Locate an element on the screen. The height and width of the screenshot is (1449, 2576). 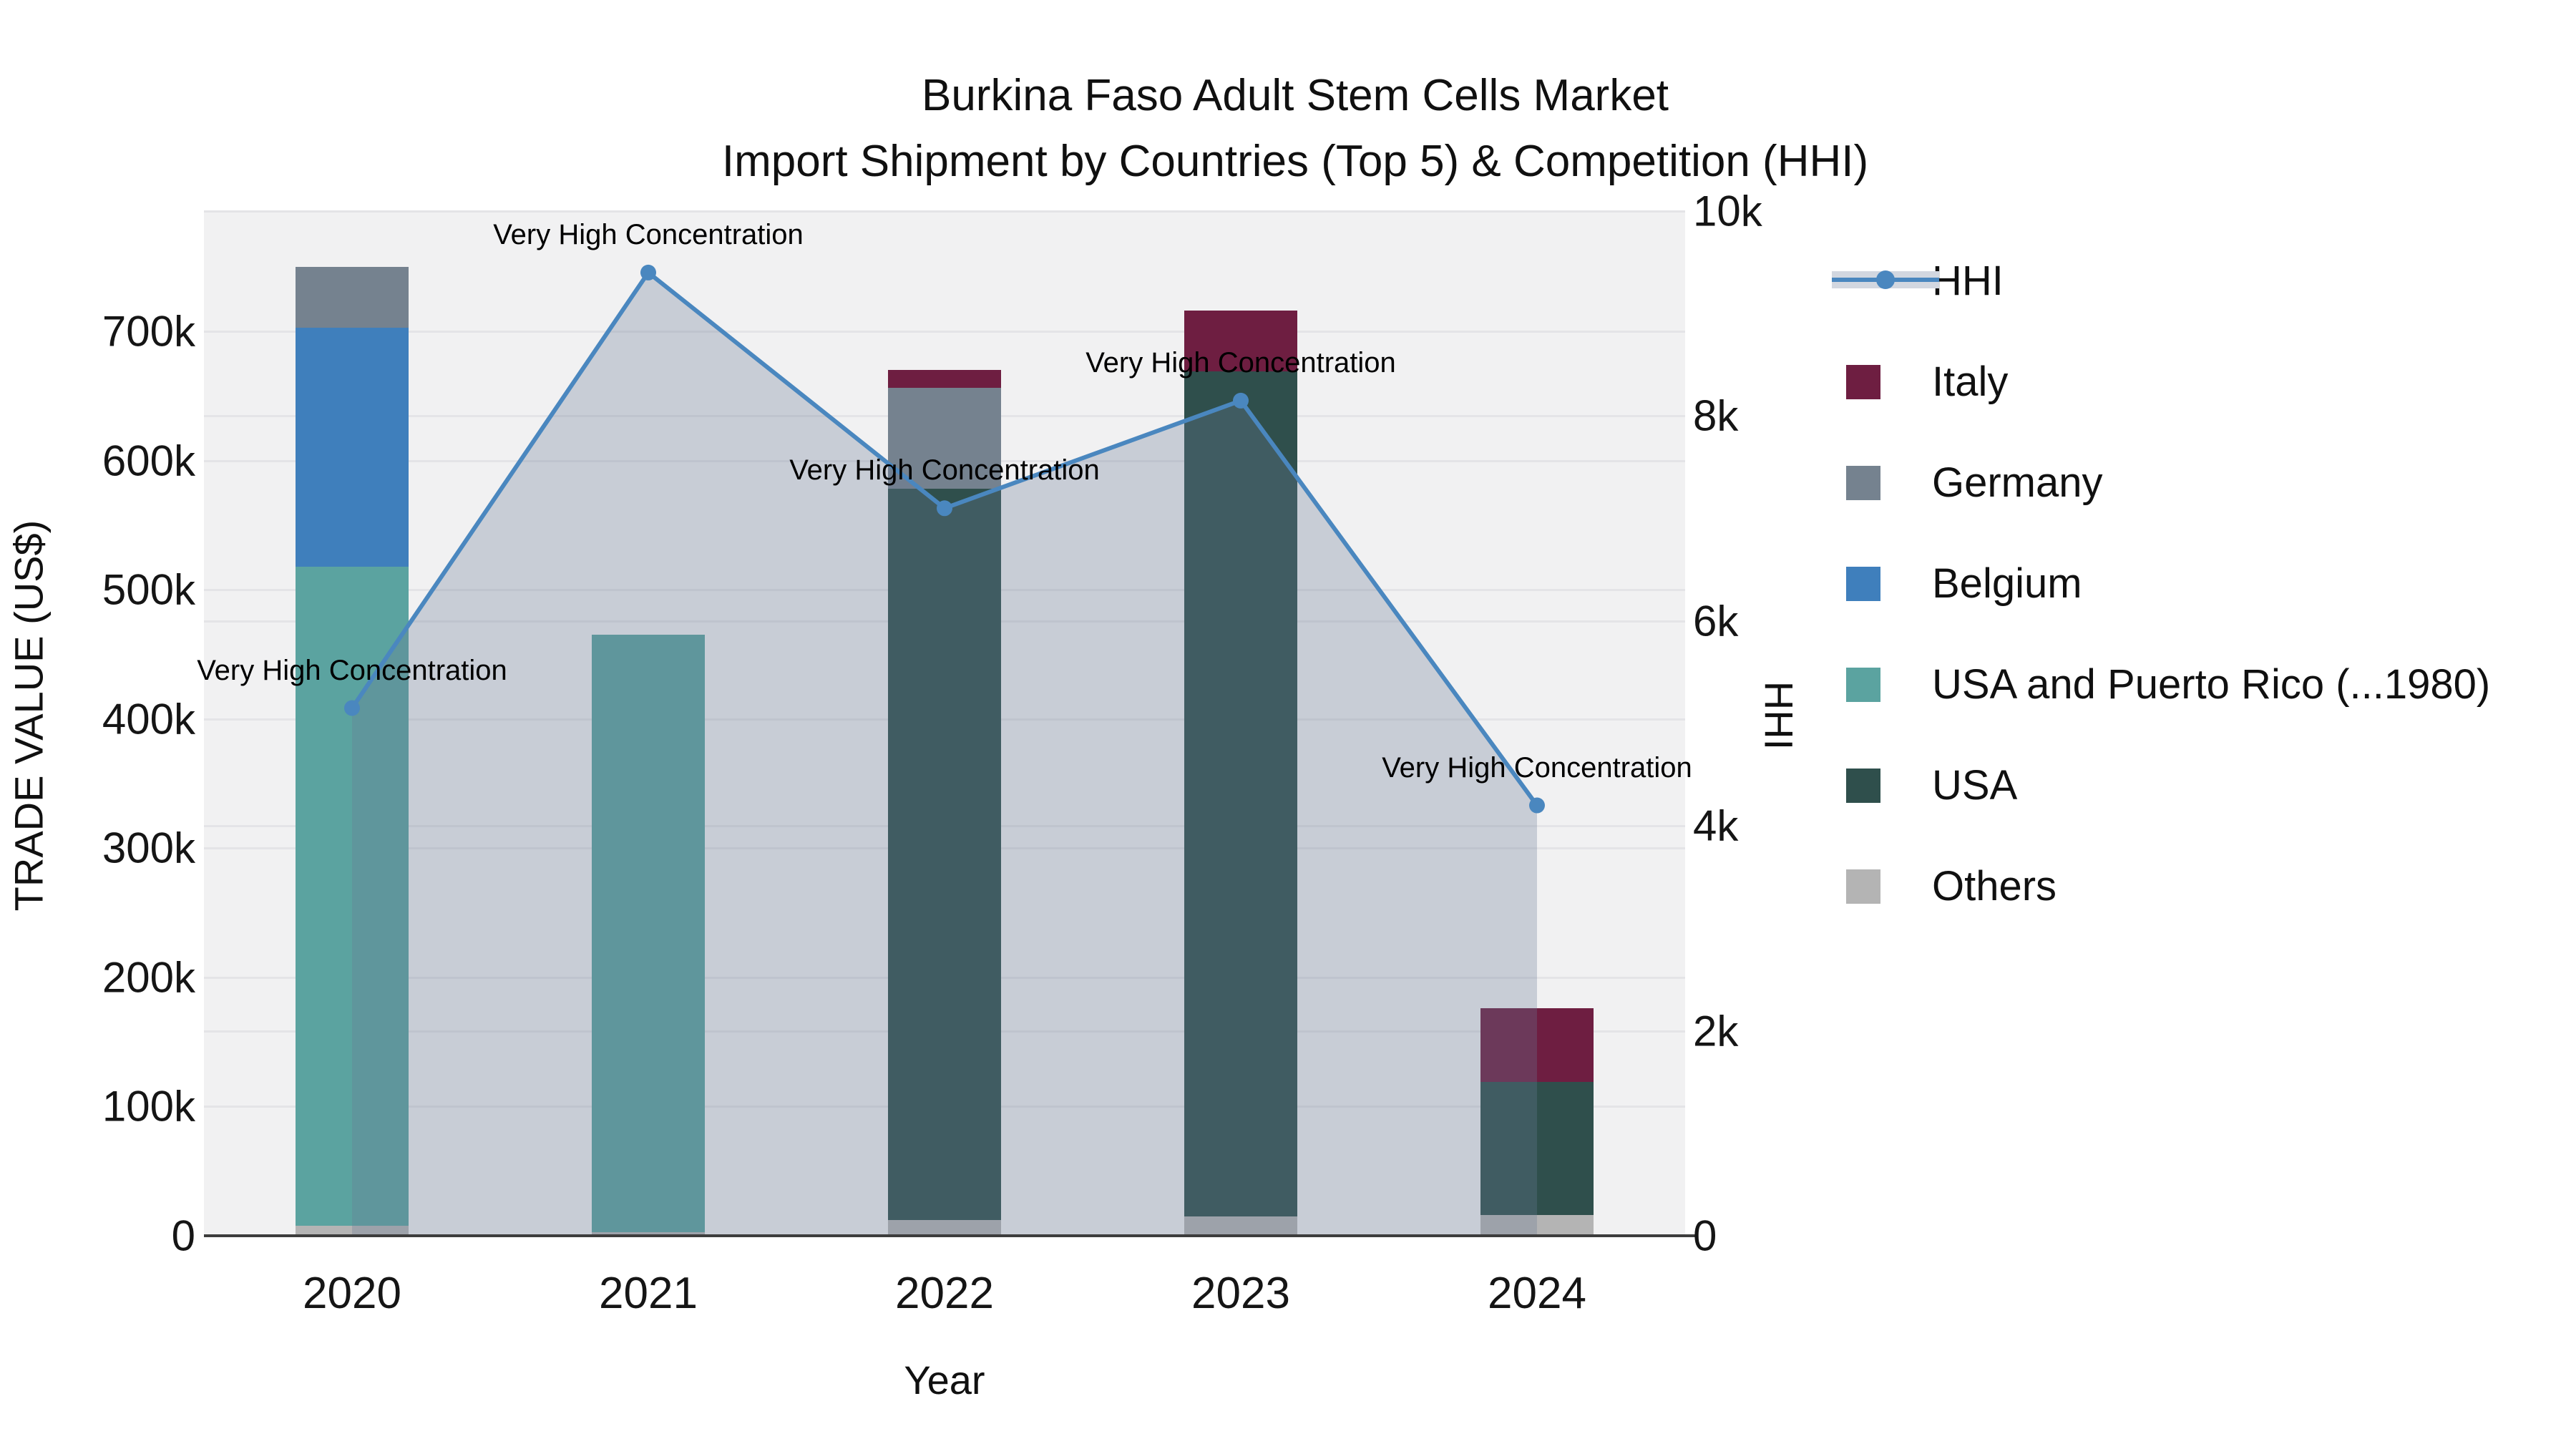
chart-title-line1: Burkina Faso Adult Stem Cells Market is located at coordinates (1295, 95).